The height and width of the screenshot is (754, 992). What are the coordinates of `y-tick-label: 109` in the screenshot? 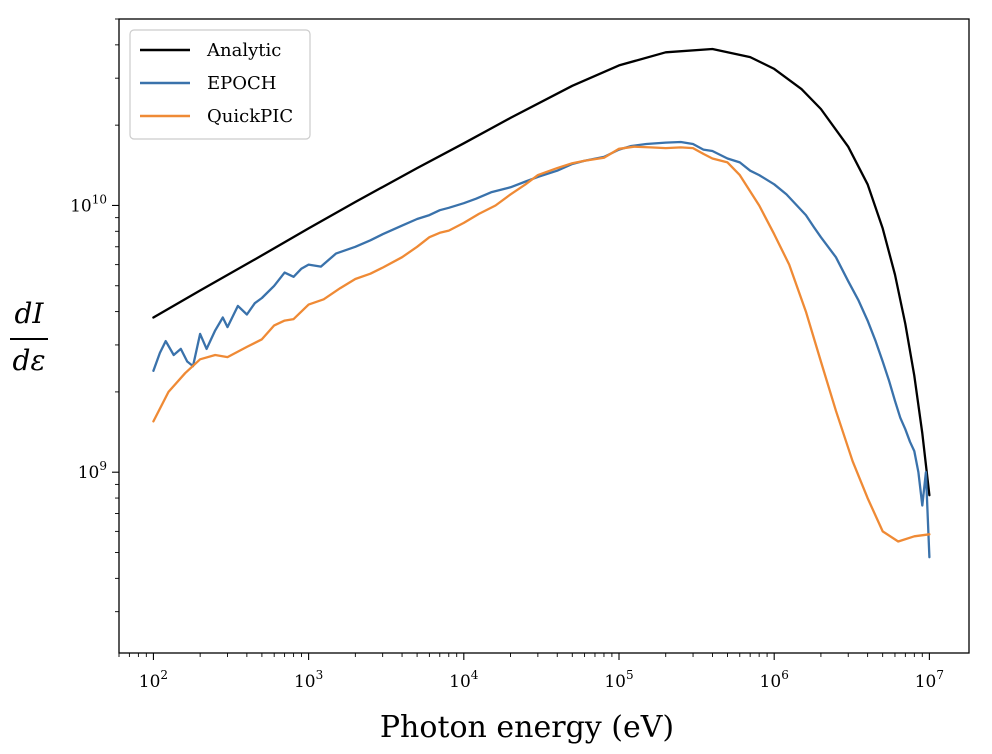 It's located at (92, 471).